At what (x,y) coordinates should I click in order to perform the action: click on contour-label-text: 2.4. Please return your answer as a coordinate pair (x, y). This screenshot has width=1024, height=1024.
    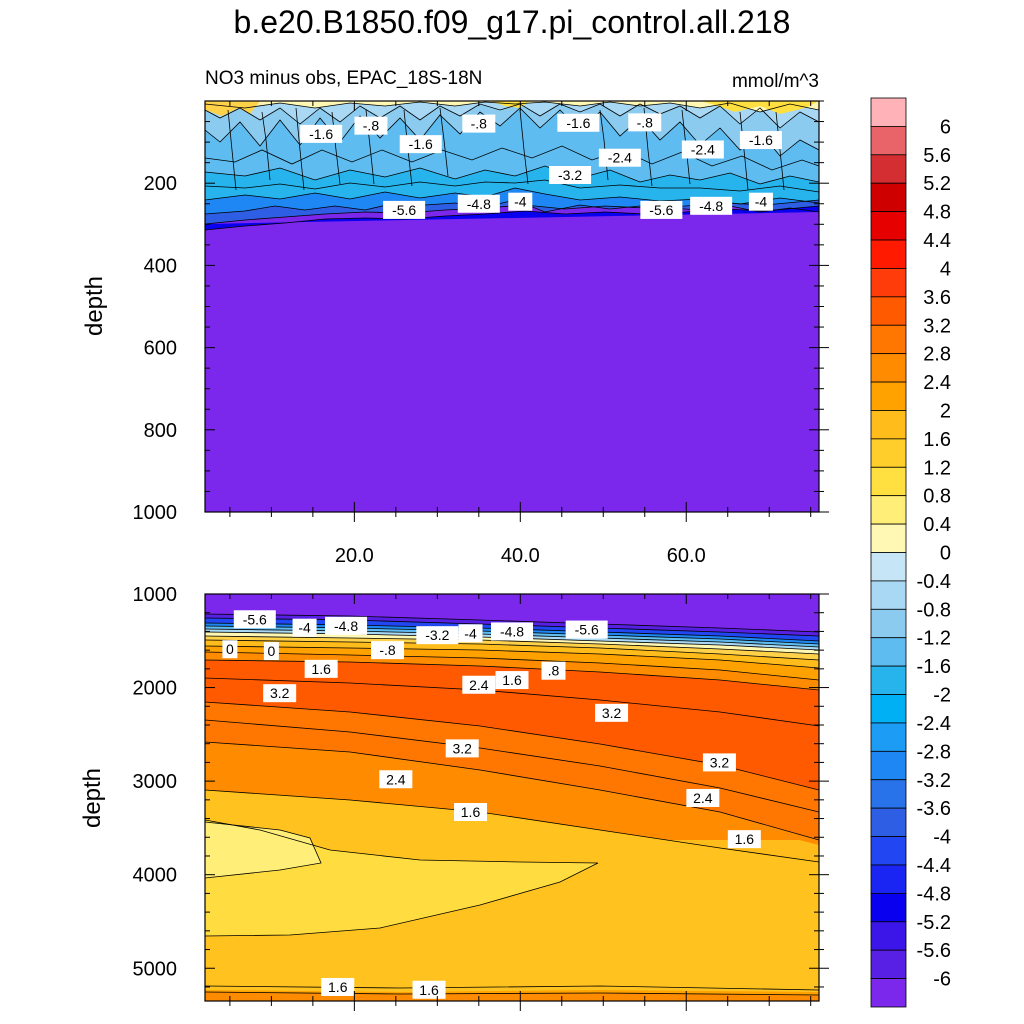
    Looking at the image, I should click on (703, 798).